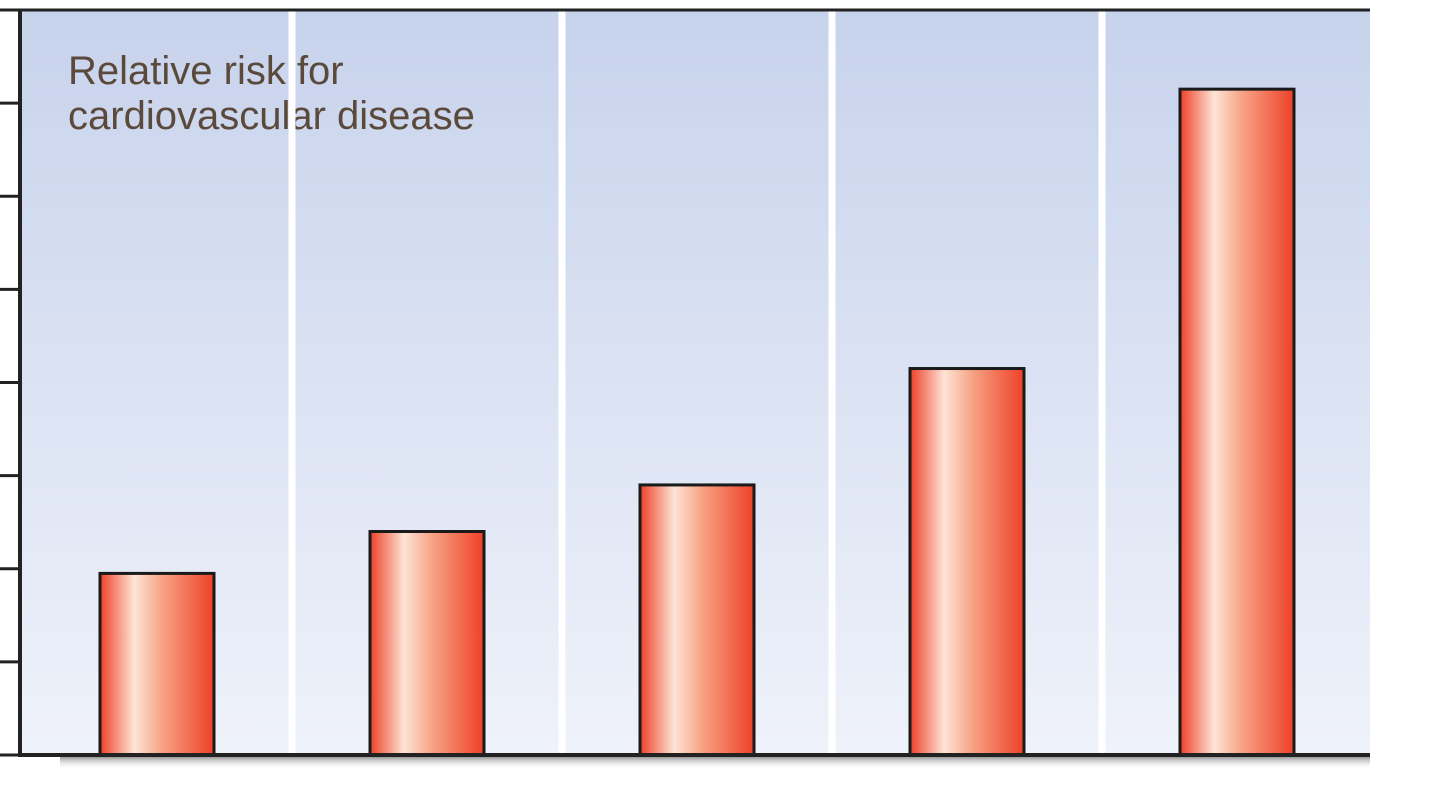 The image size is (1440, 810). Describe the element at coordinates (715, 763) in the screenshot. I see `axis-shadow` at that location.